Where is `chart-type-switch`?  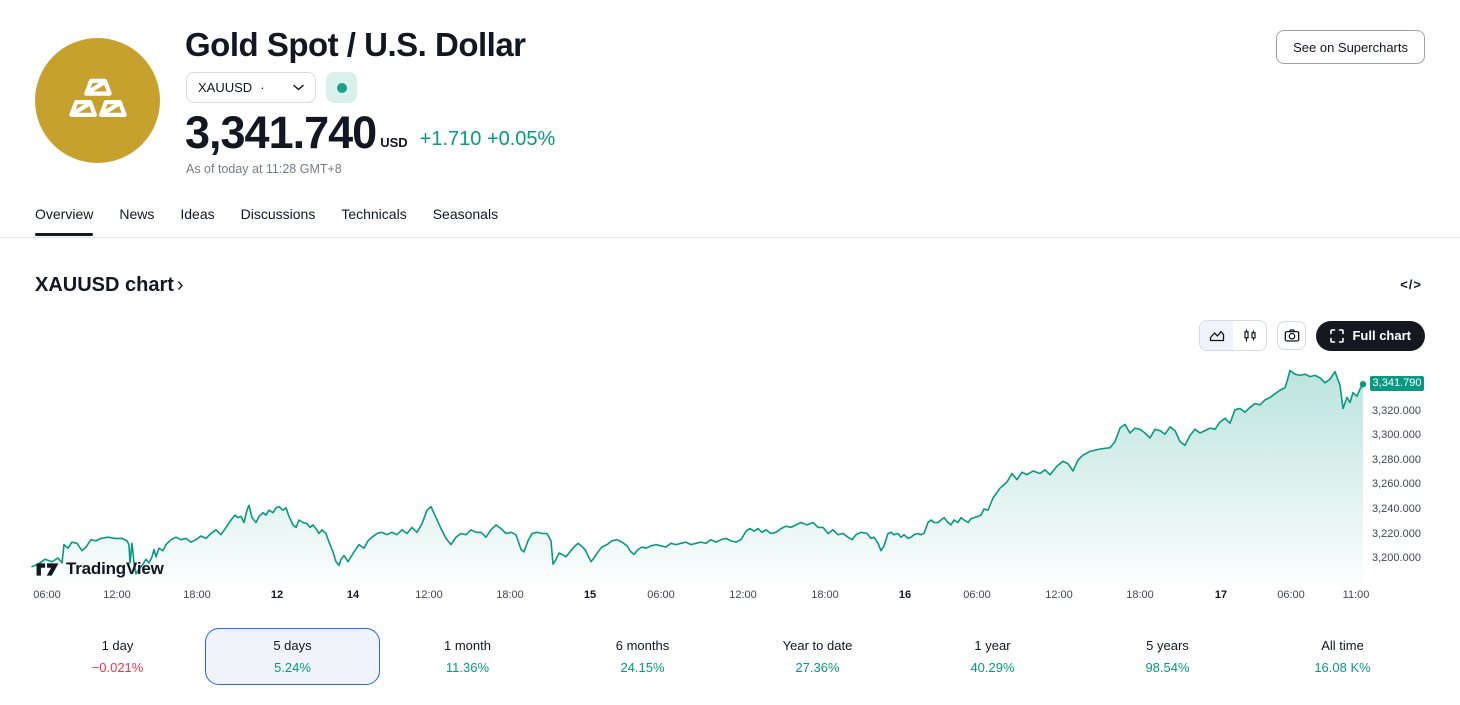
chart-type-switch is located at coordinates (1233, 335).